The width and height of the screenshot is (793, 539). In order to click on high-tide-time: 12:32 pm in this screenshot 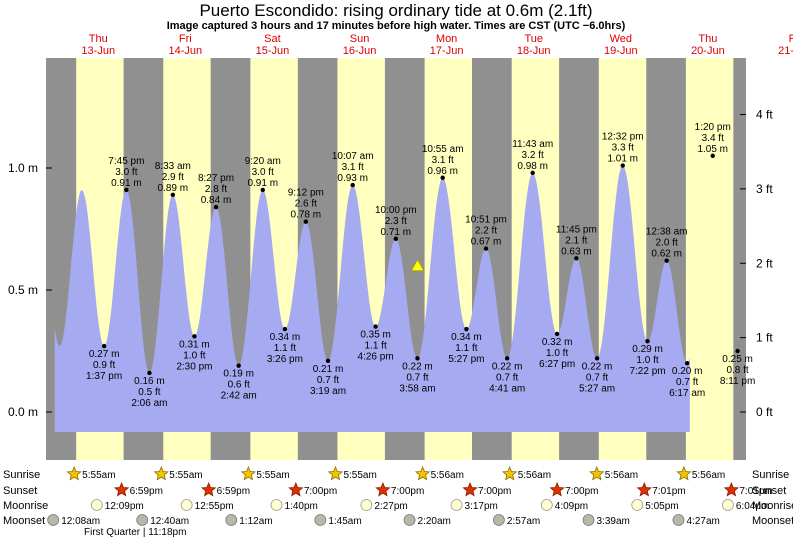, I will do `click(623, 137)`.